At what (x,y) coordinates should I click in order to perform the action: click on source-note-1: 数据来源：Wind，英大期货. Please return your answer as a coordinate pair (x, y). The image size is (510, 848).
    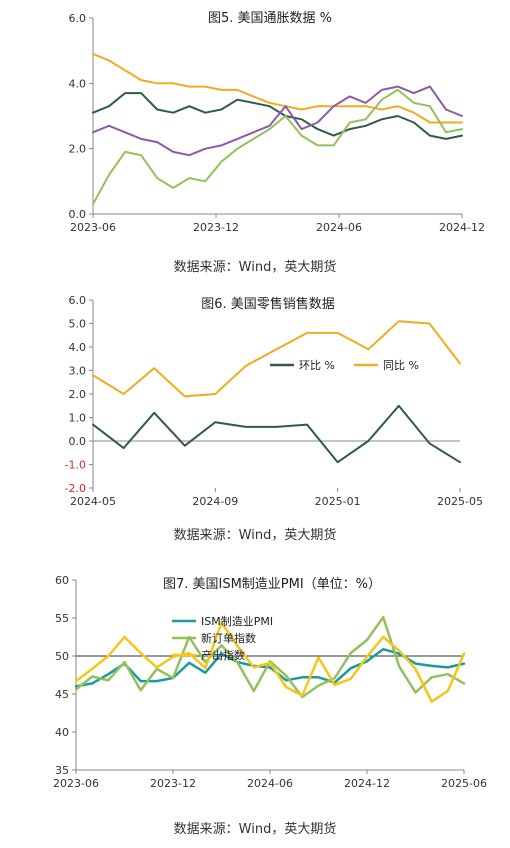
    Looking at the image, I should click on (255, 267).